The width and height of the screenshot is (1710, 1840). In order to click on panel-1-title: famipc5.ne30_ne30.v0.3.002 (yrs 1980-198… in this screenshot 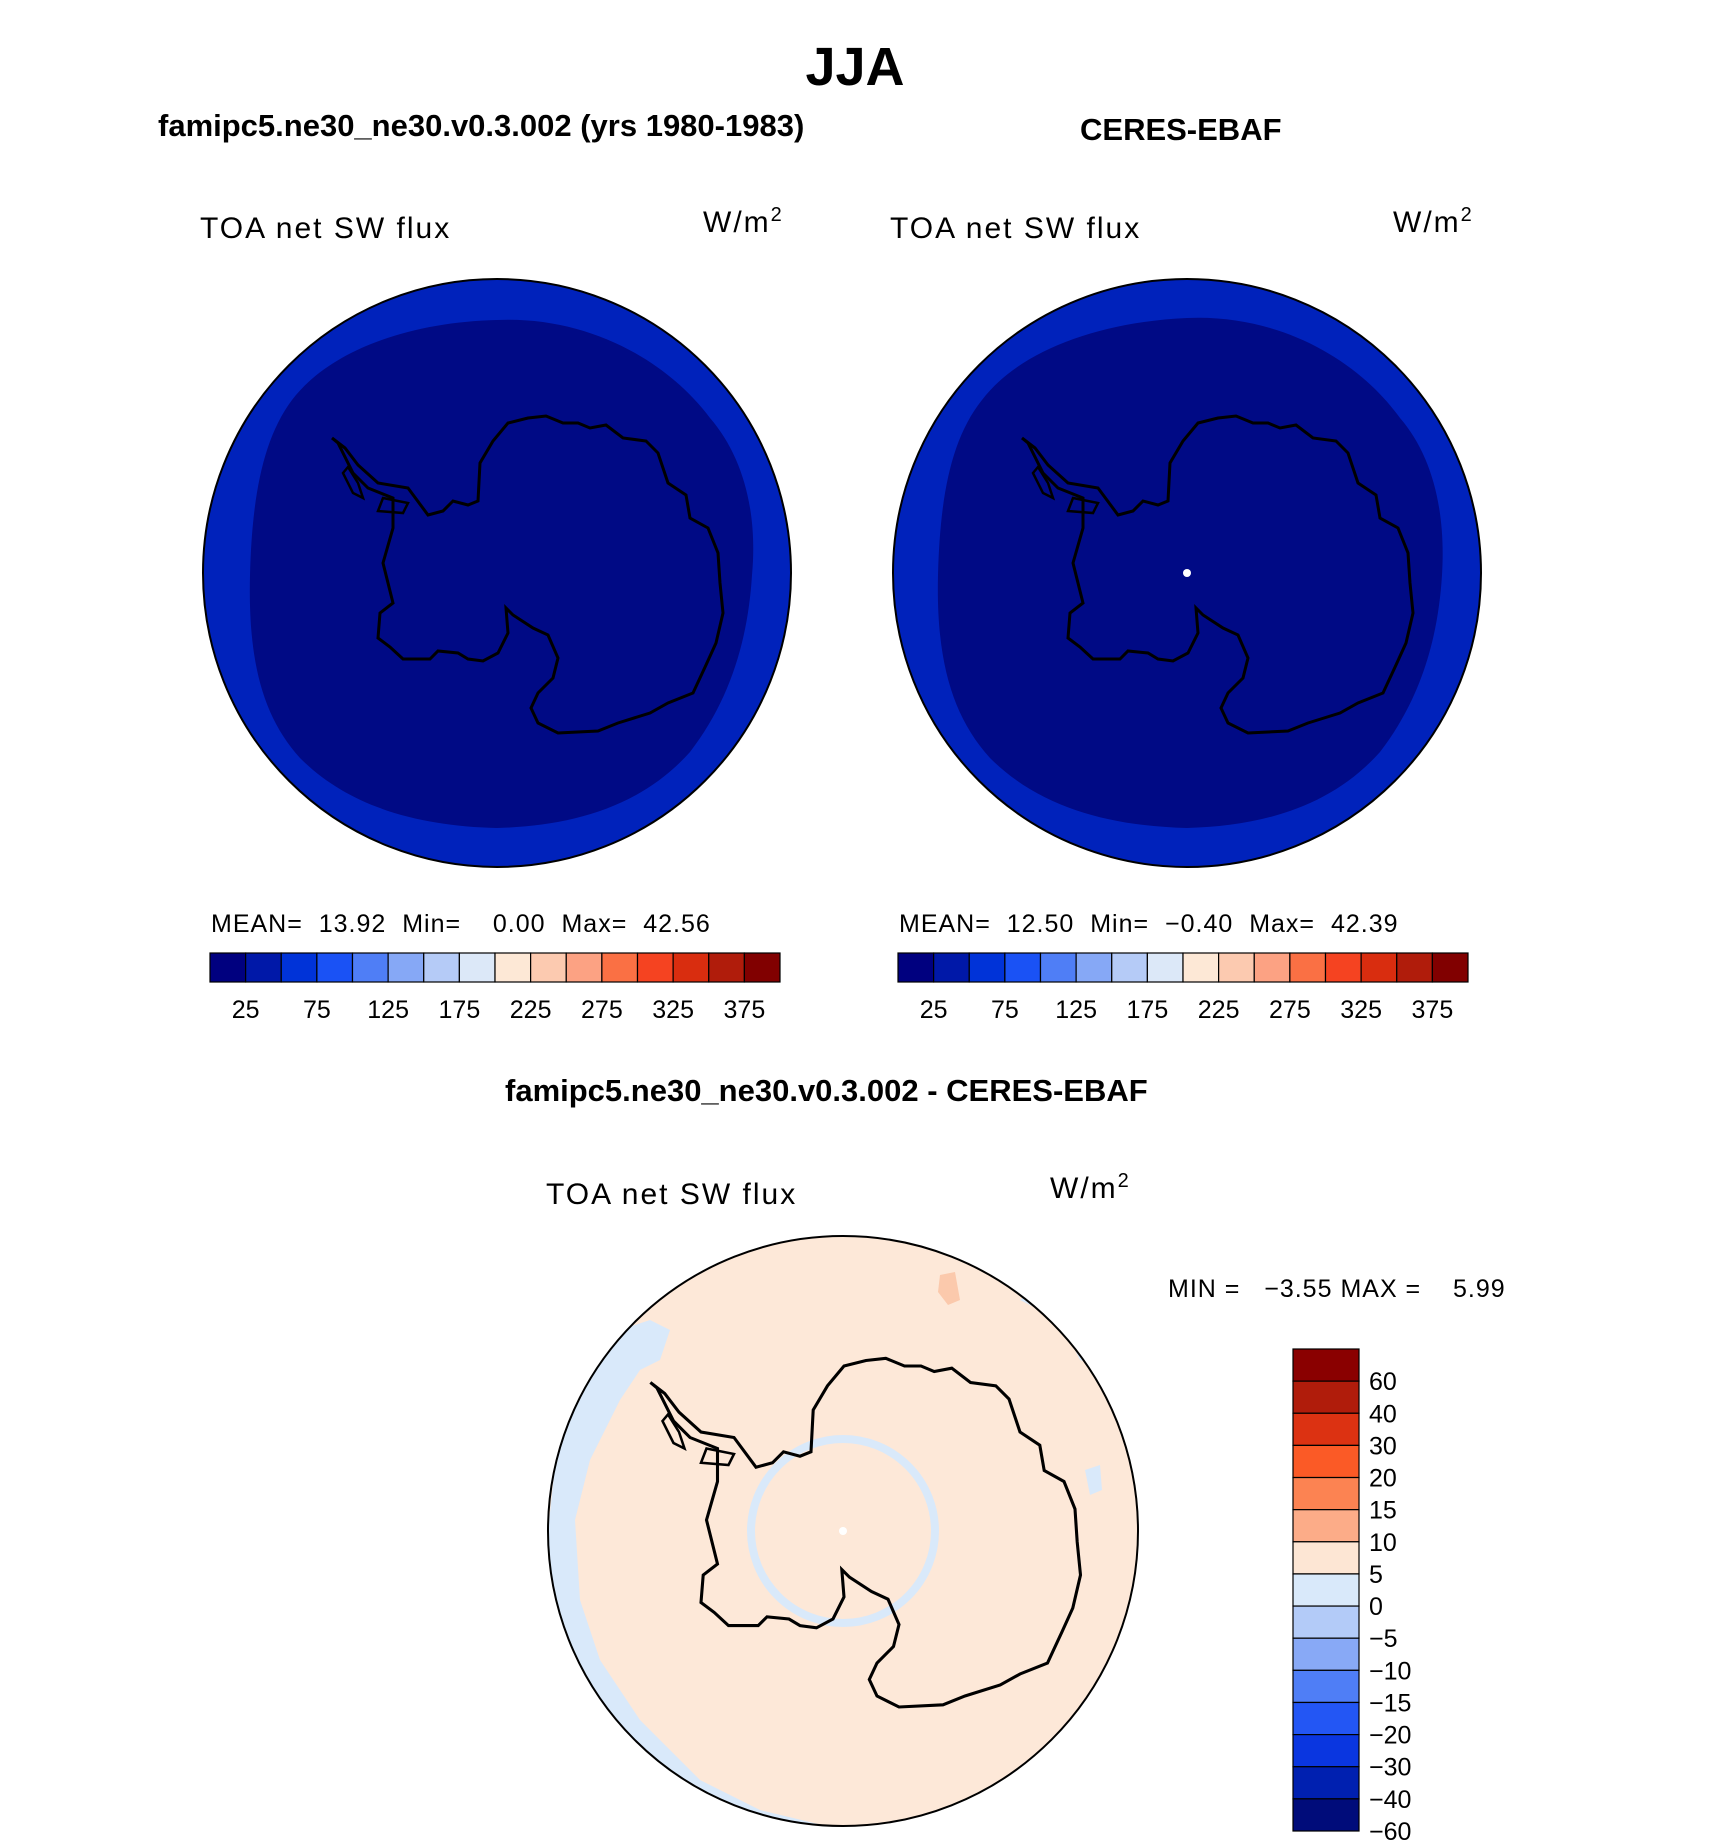, I will do `click(481, 125)`.